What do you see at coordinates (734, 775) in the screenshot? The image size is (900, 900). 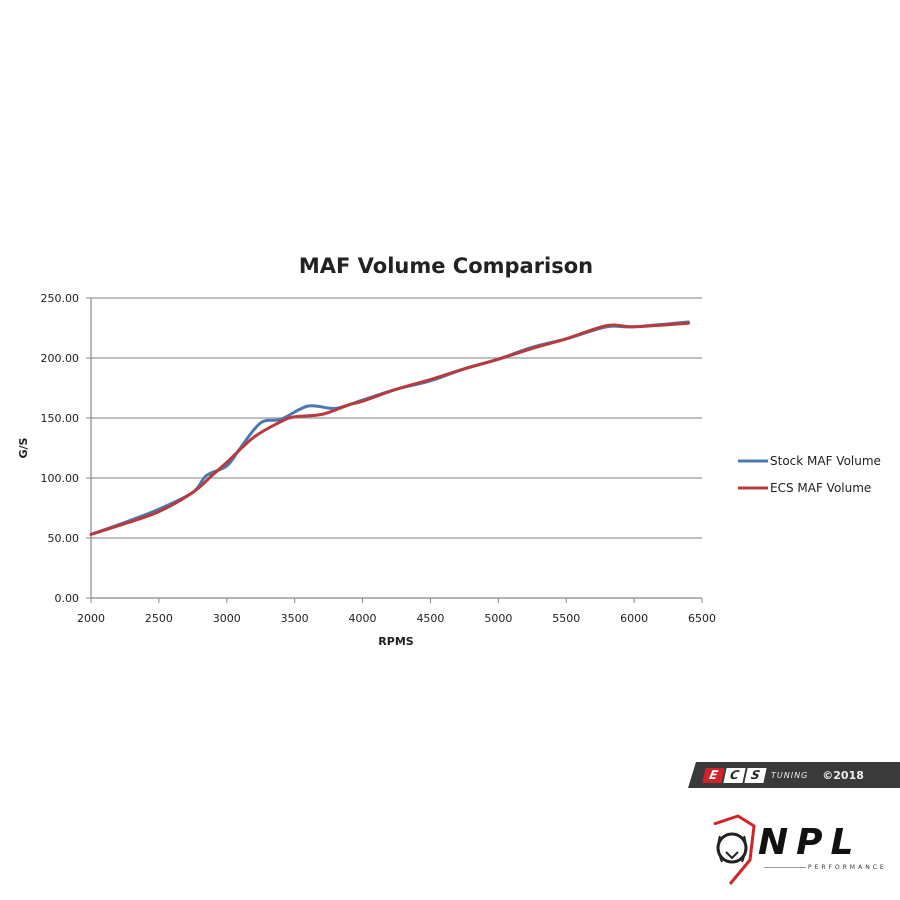 I see `ecs-letter-c: C` at bounding box center [734, 775].